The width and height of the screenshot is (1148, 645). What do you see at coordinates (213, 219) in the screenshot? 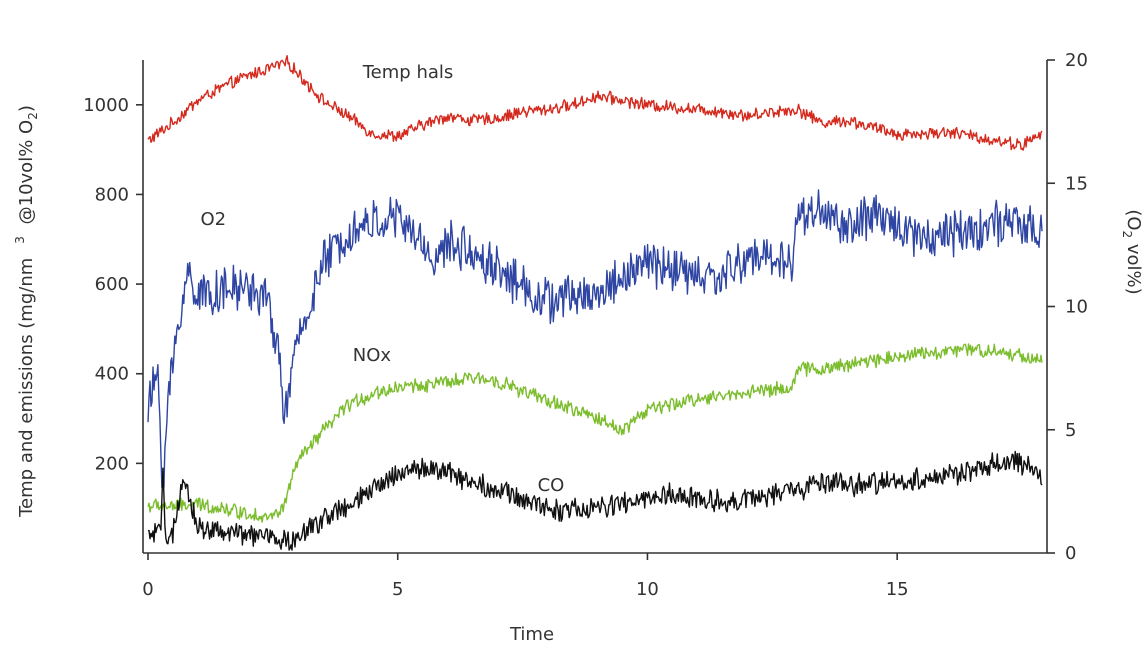
I see `series-label-o2: O2` at bounding box center [213, 219].